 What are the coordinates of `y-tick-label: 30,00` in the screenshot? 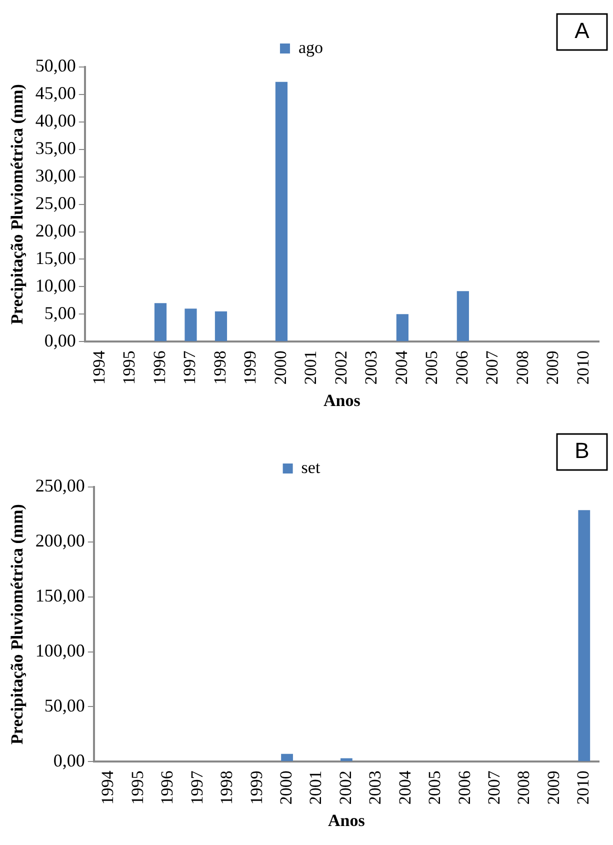 It's located at (55, 176).